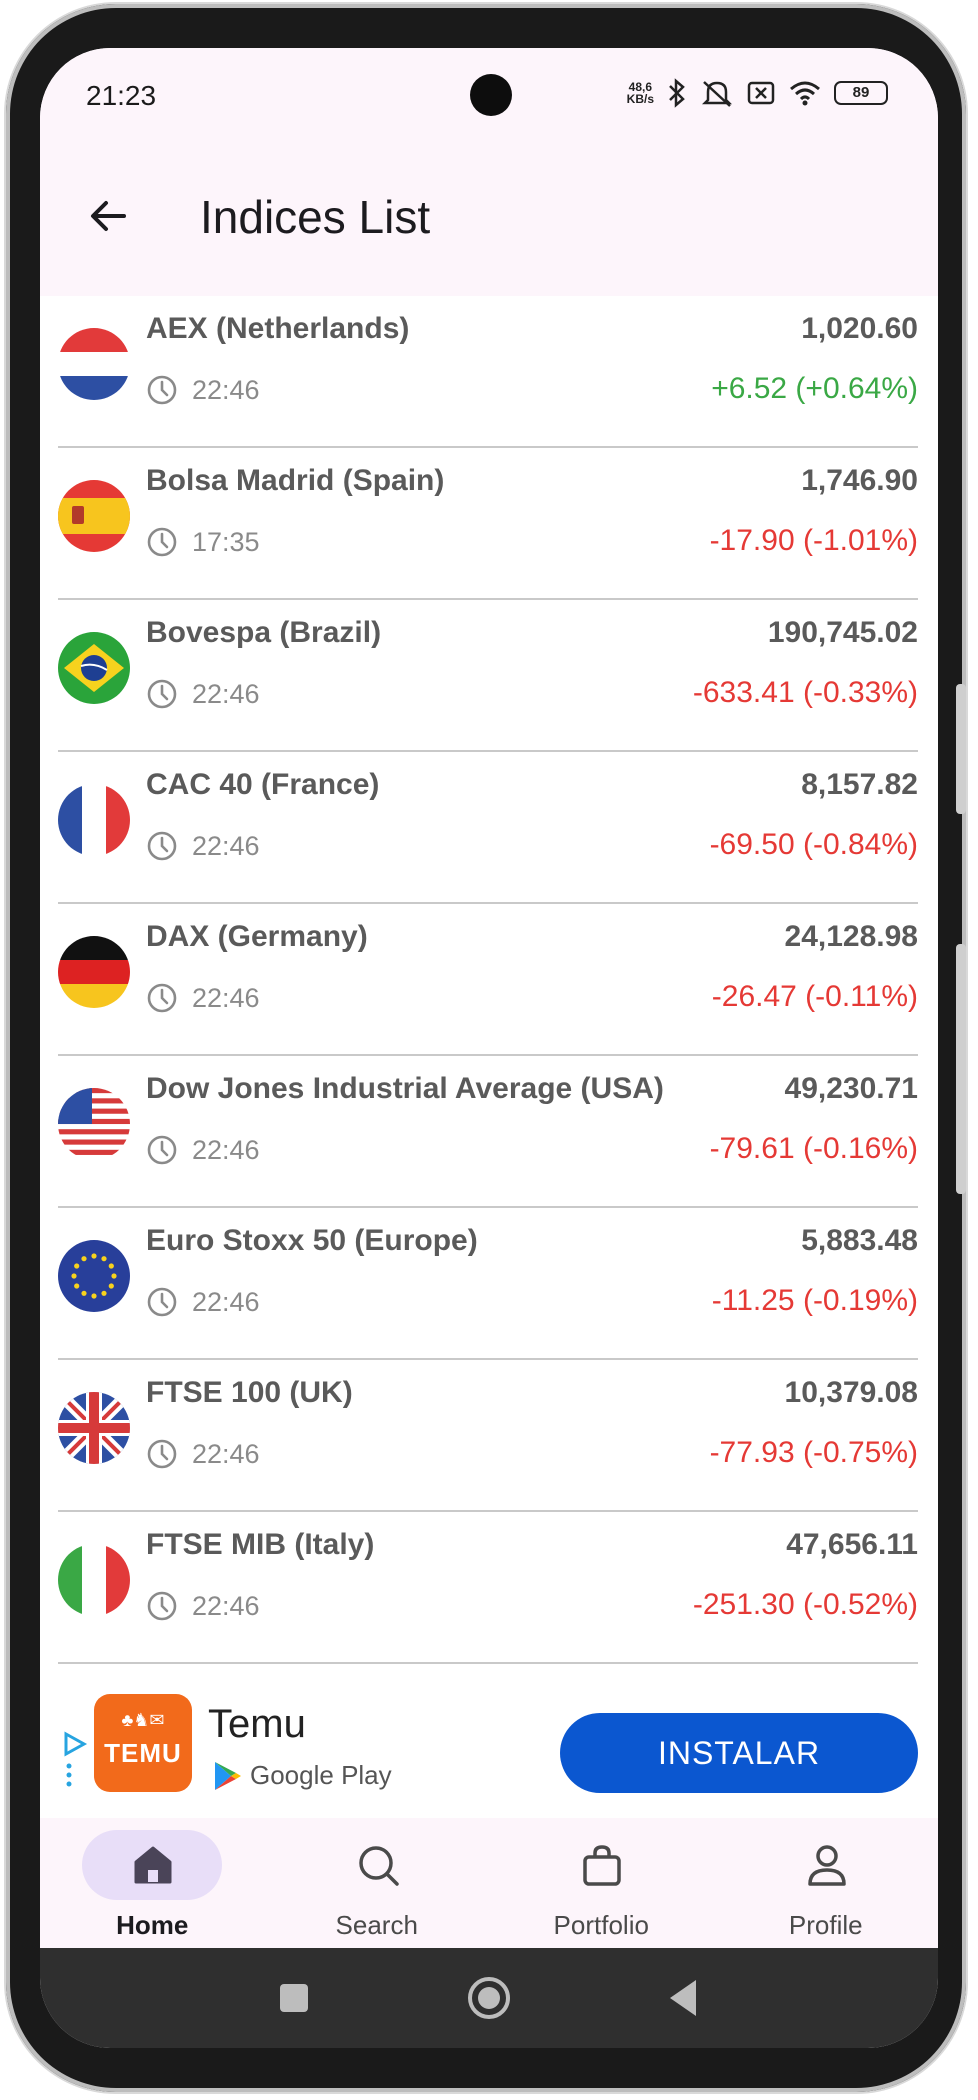 The width and height of the screenshot is (978, 2100). Describe the element at coordinates (601, 1925) in the screenshot. I see `nav-portfolio-label: Portfolio` at that location.